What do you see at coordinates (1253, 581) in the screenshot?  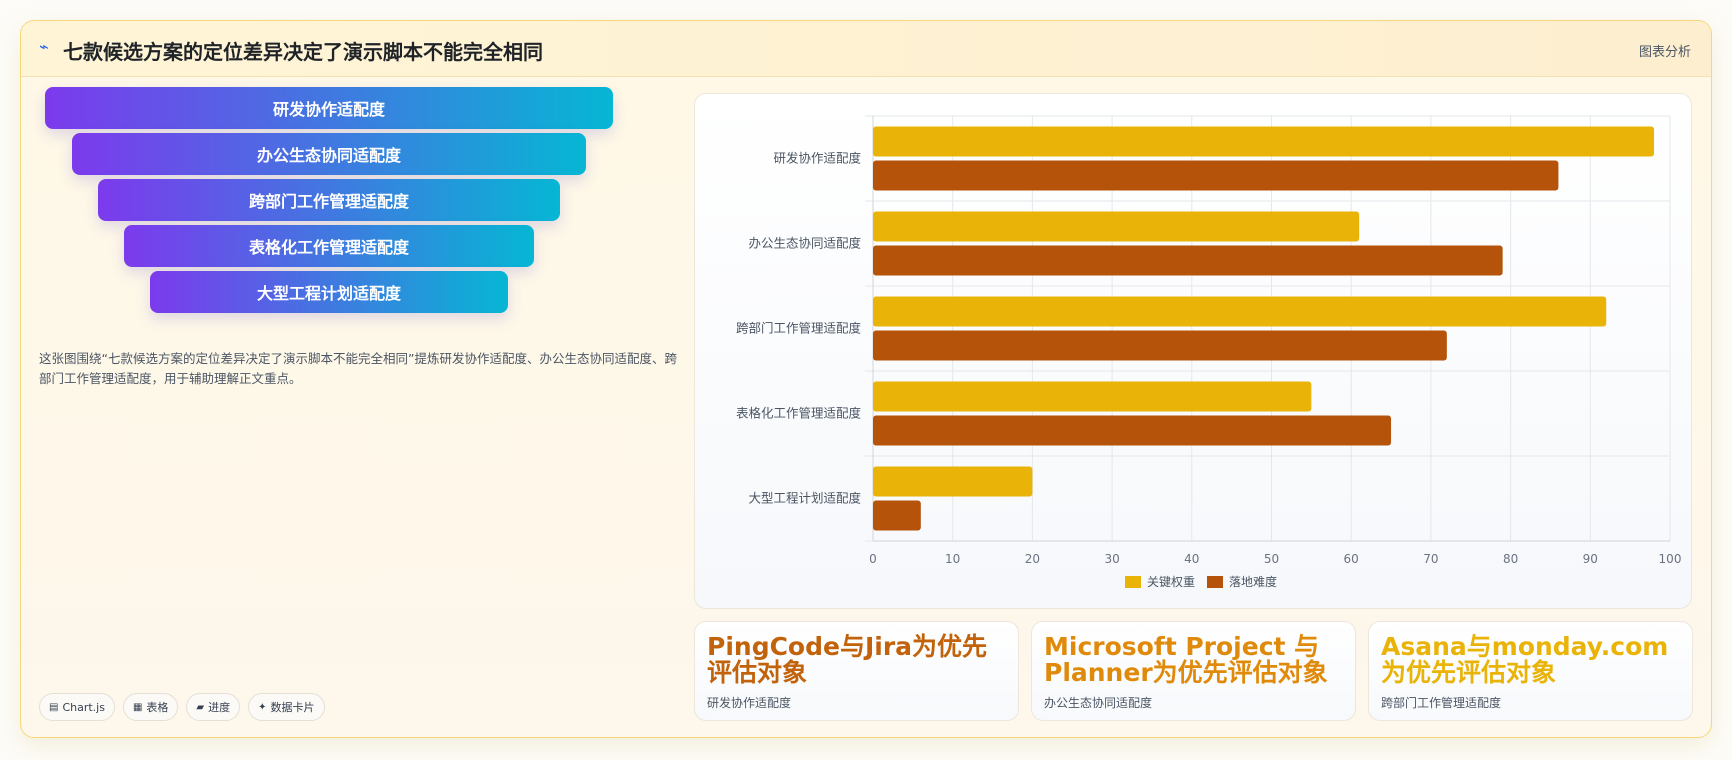 I see `legend-label: 落地难度` at bounding box center [1253, 581].